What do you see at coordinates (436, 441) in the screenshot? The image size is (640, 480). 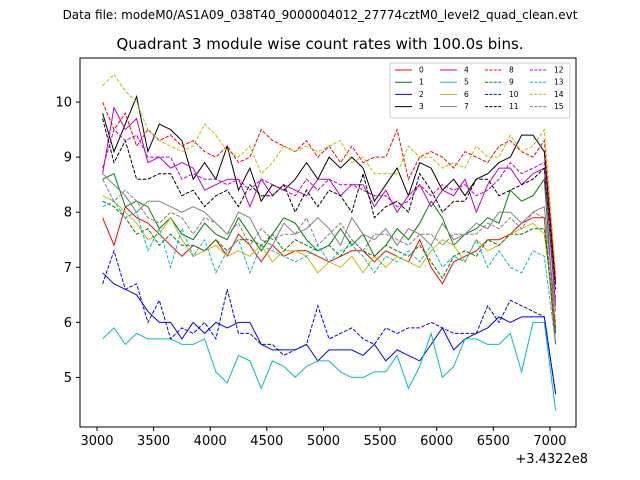 I see `x-tick-label: 6000` at bounding box center [436, 441].